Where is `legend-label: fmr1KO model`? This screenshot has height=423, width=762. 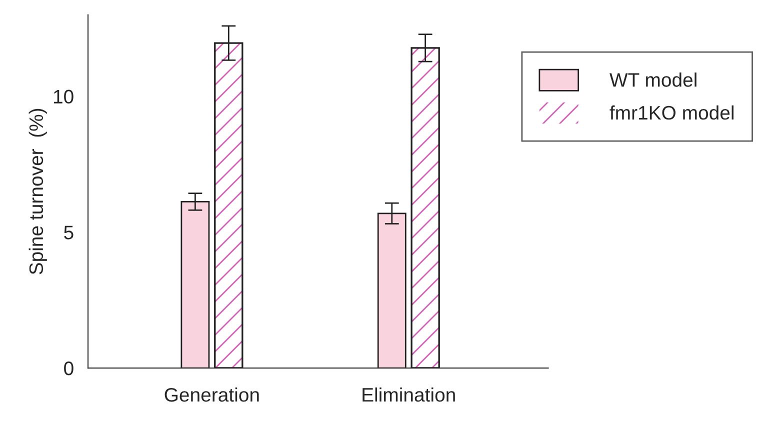 legend-label: fmr1KO model is located at coordinates (672, 112).